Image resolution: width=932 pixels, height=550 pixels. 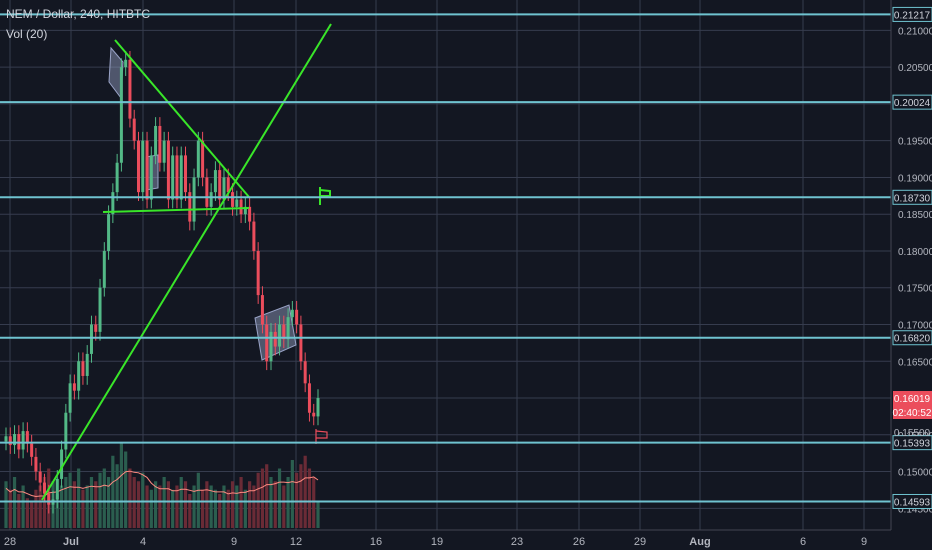 I want to click on trendline-descending, so click(x=182, y=118).